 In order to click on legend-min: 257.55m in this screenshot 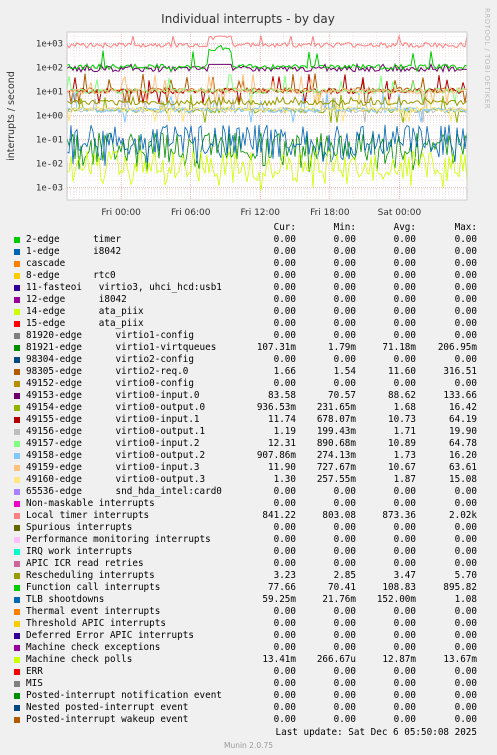, I will do `click(336, 479)`.